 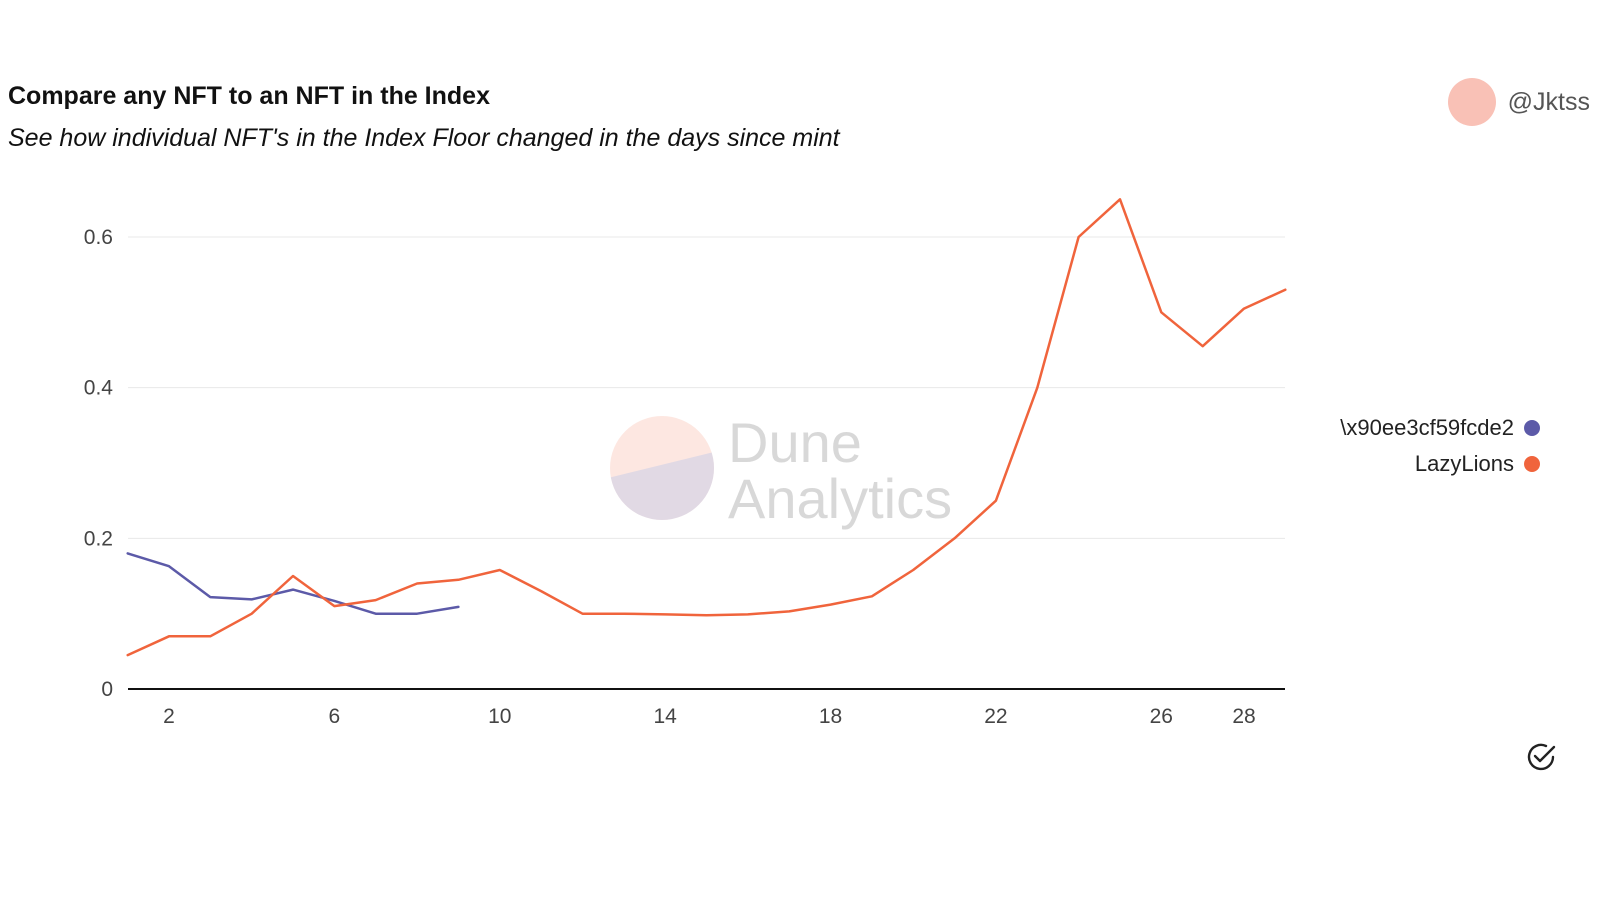 I want to click on x-tick-label: 22, so click(x=995, y=716).